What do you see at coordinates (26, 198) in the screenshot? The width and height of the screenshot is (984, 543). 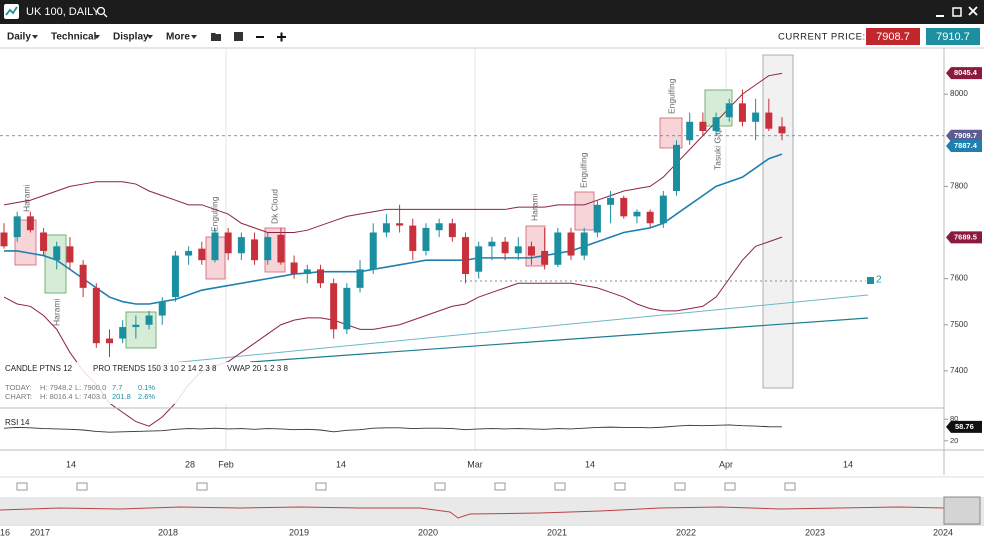 I see `pattern-label: Harami` at bounding box center [26, 198].